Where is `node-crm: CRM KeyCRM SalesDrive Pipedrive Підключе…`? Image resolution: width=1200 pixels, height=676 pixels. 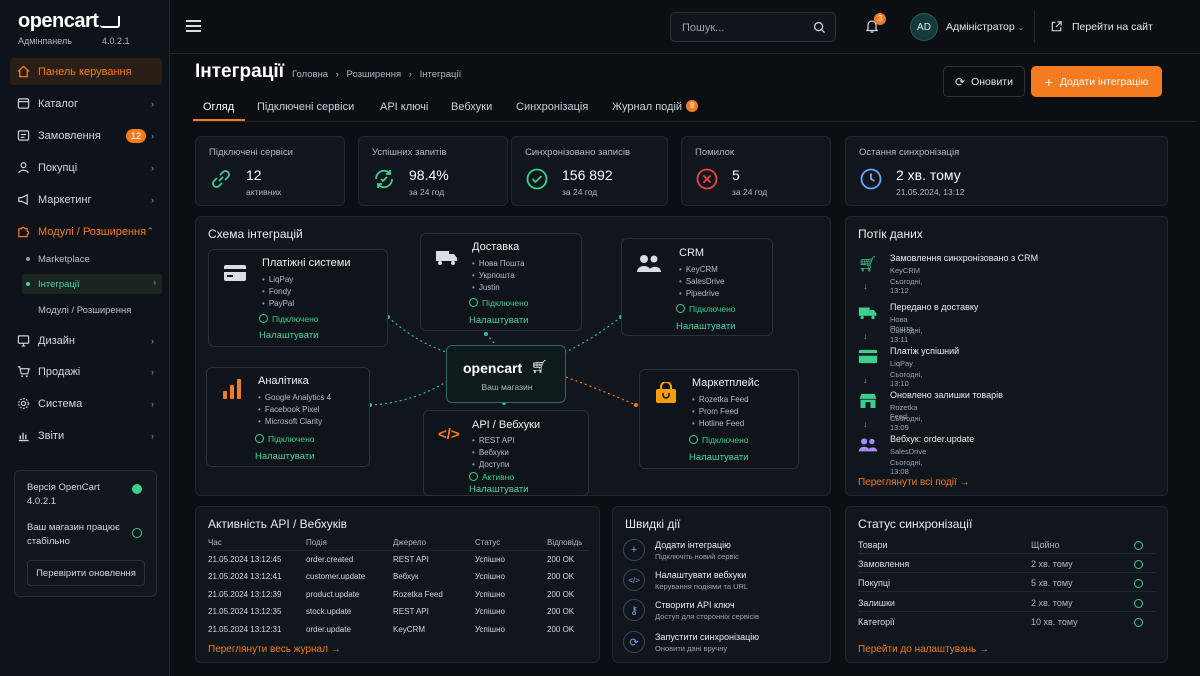
node-crm: CRM KeyCRM SalesDrive Pipedrive Підключе… is located at coordinates (697, 287).